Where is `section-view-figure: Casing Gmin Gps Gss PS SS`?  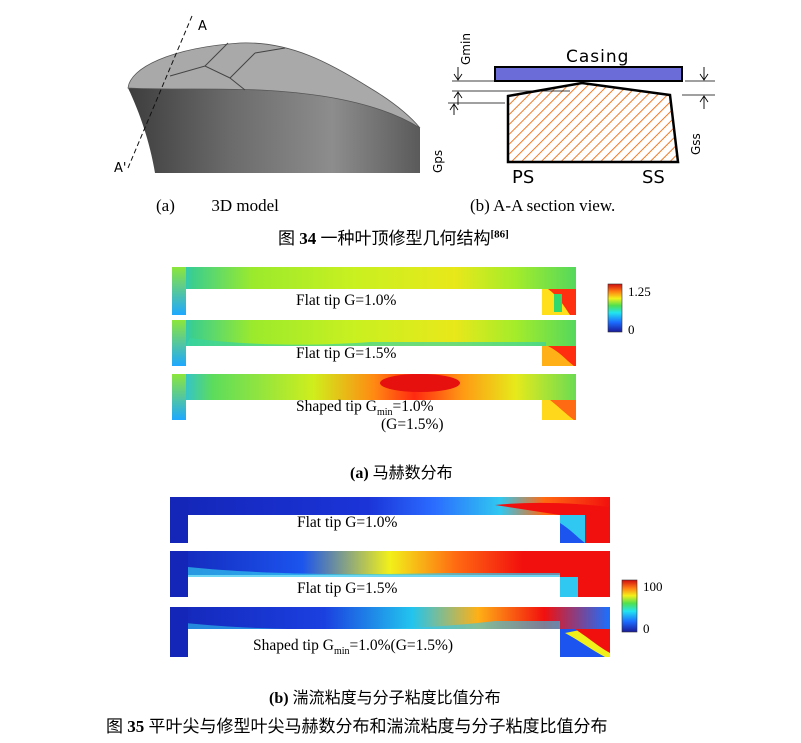
section-view-figure: Casing Gmin Gps Gss PS SS is located at coordinates (573, 110).